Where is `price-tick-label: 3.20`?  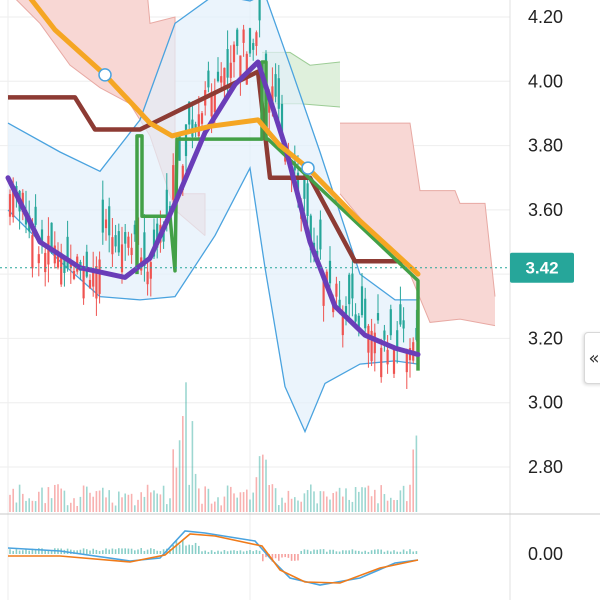 price-tick-label: 3.20 is located at coordinates (545, 338).